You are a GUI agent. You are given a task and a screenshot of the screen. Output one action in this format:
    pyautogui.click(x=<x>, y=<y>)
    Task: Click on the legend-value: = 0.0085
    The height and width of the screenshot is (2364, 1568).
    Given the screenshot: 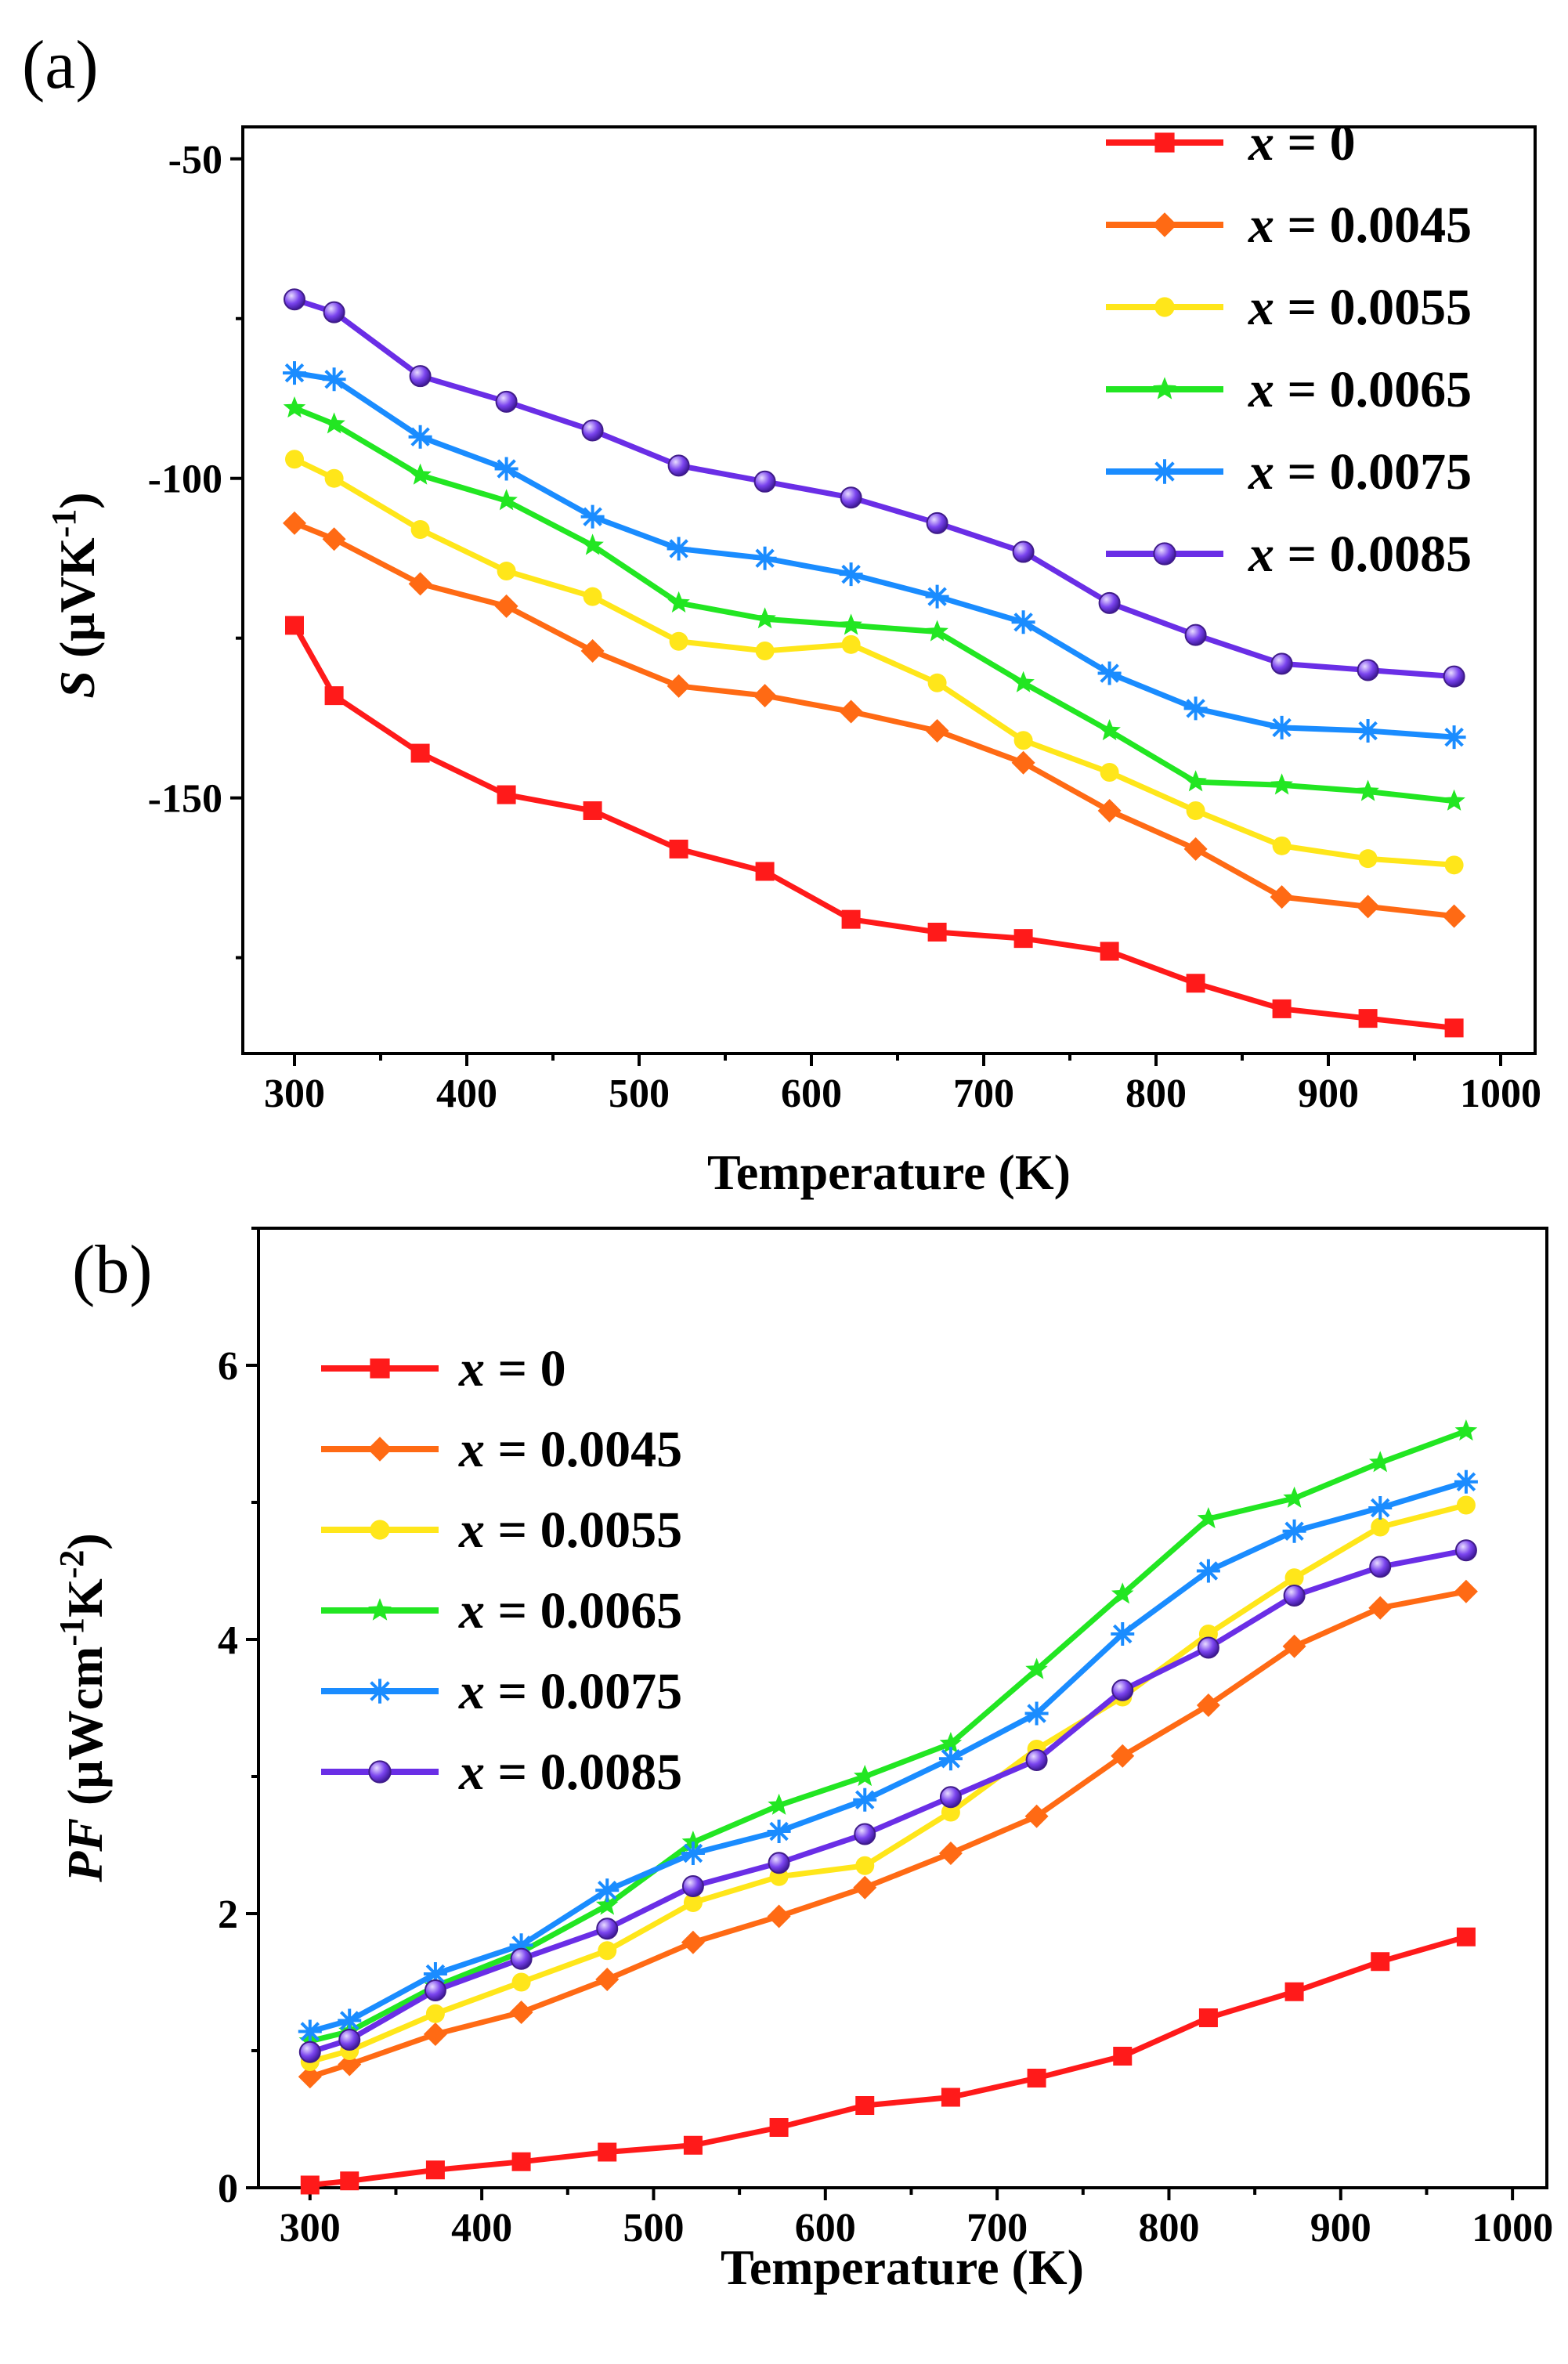 What is the action you would take?
    pyautogui.click(x=1373, y=554)
    